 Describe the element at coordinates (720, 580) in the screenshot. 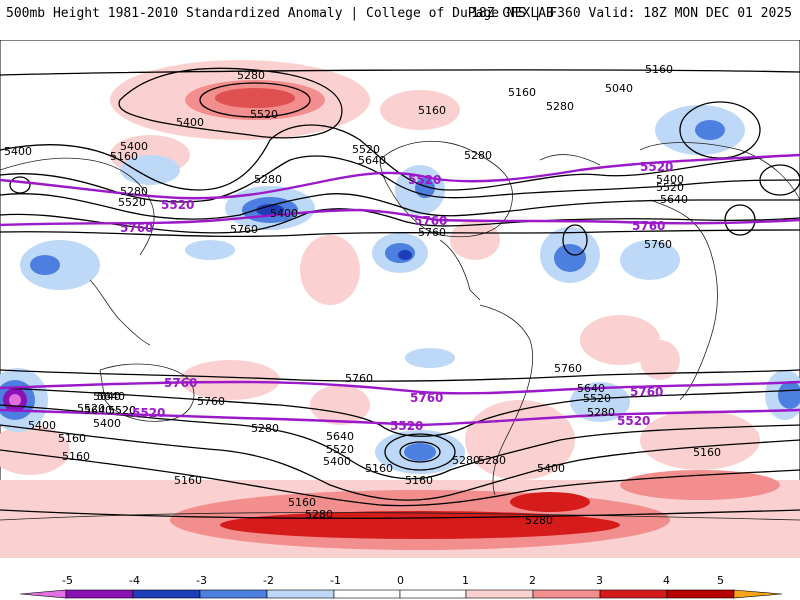

I see `colorbar-tick: 5` at that location.